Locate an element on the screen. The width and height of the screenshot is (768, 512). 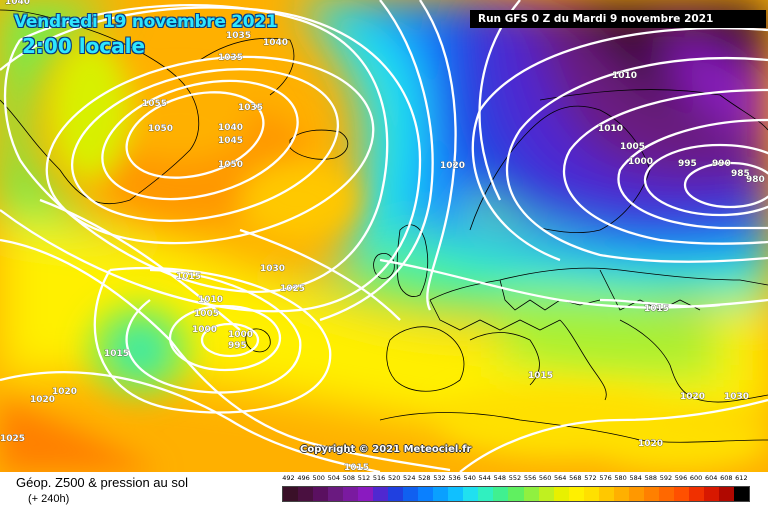
forecast-range: (+ 240h) is located at coordinates (49, 499).